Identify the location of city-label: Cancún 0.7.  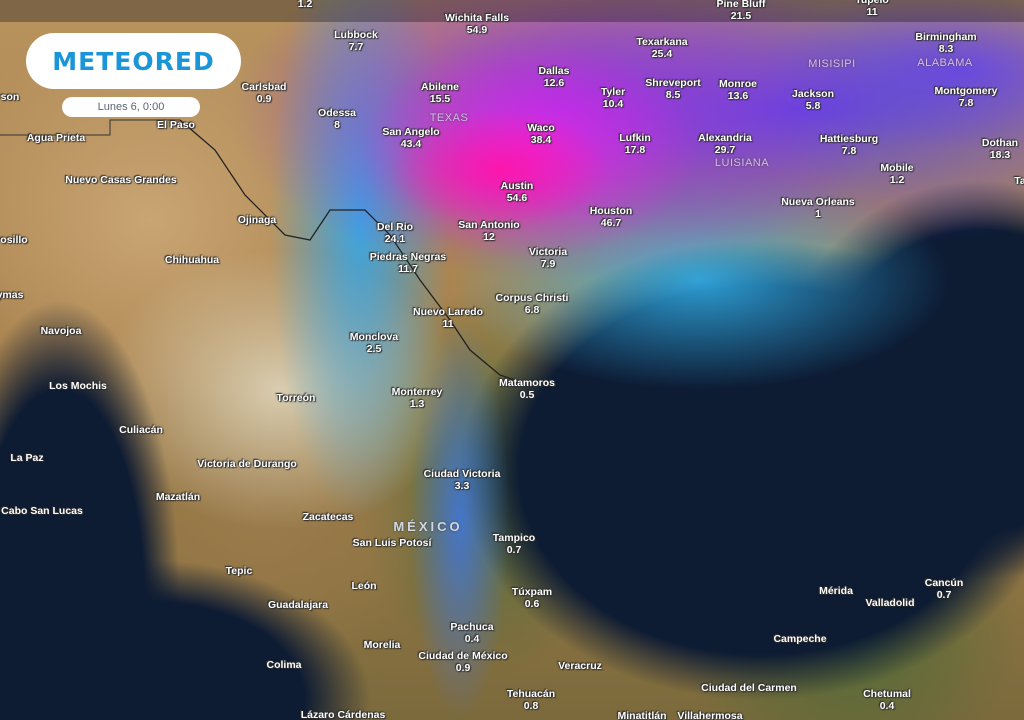
(944, 589).